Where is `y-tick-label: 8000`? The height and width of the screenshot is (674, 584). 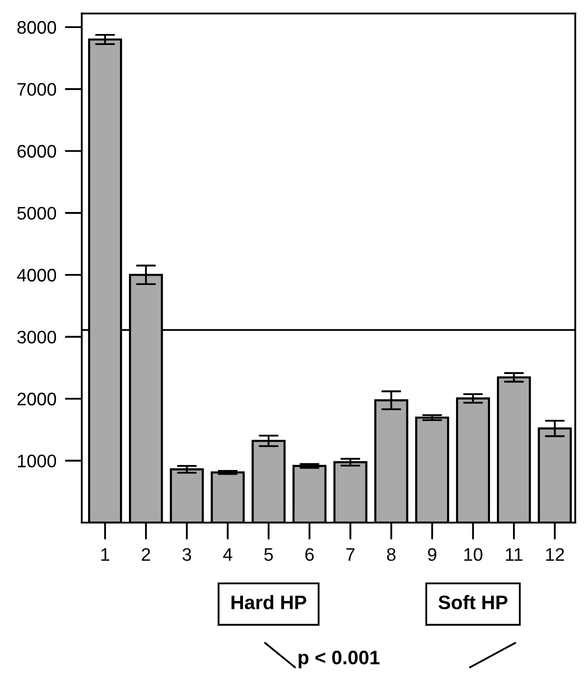
y-tick-label: 8000 is located at coordinates (36, 27).